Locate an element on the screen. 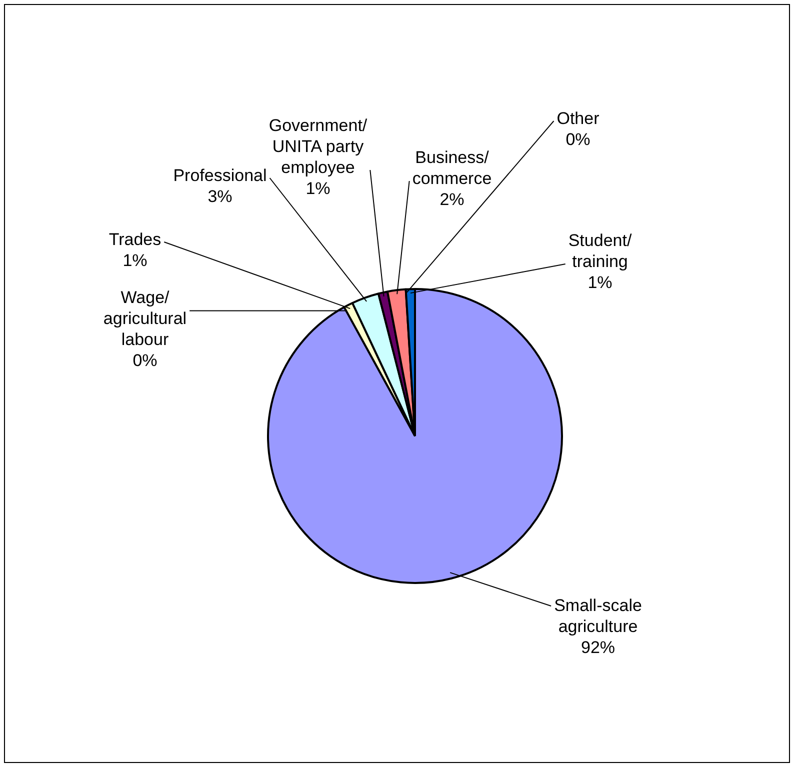 The height and width of the screenshot is (767, 795). slice-label: Small-scale agriculture is located at coordinates (598, 616).